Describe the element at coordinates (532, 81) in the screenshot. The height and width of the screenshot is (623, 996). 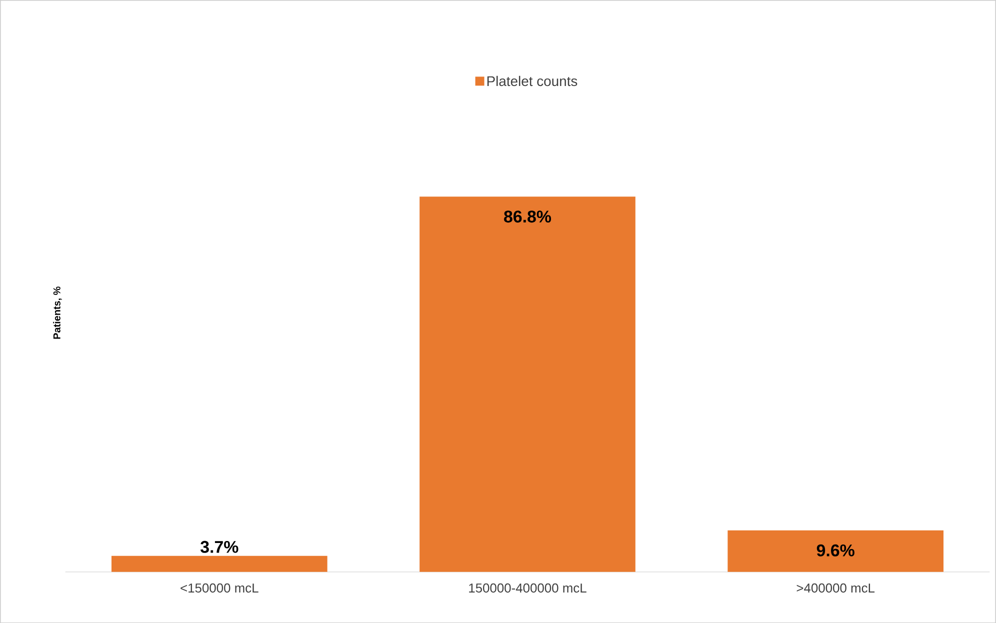
I see `legend-label: Platelet counts` at that location.